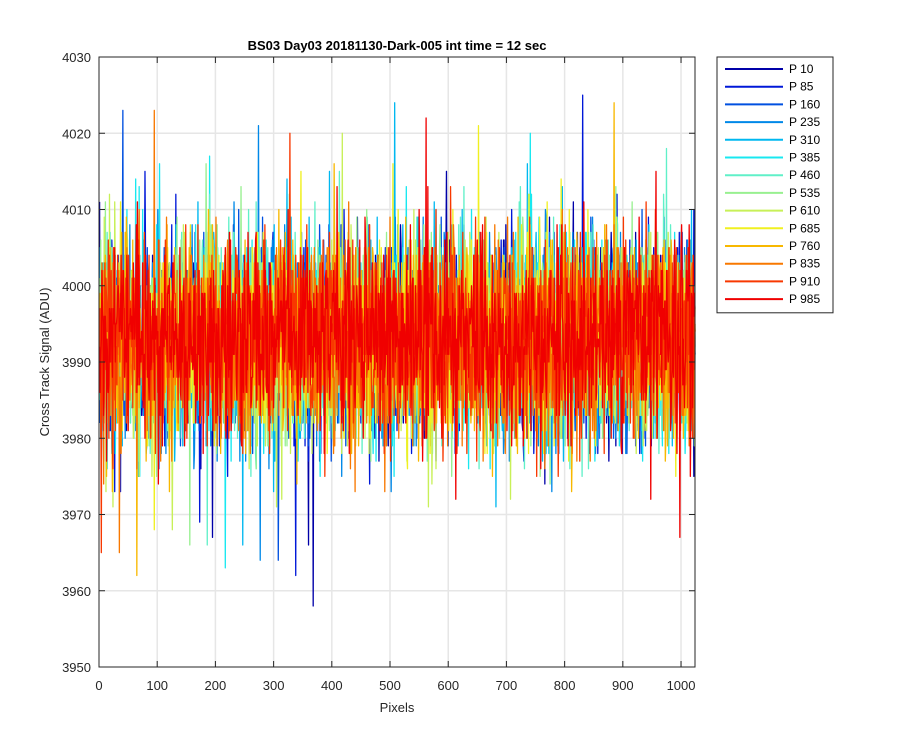 The height and width of the screenshot is (755, 900). Describe the element at coordinates (76, 438) in the screenshot. I see `y-tick-label: 3980` at that location.